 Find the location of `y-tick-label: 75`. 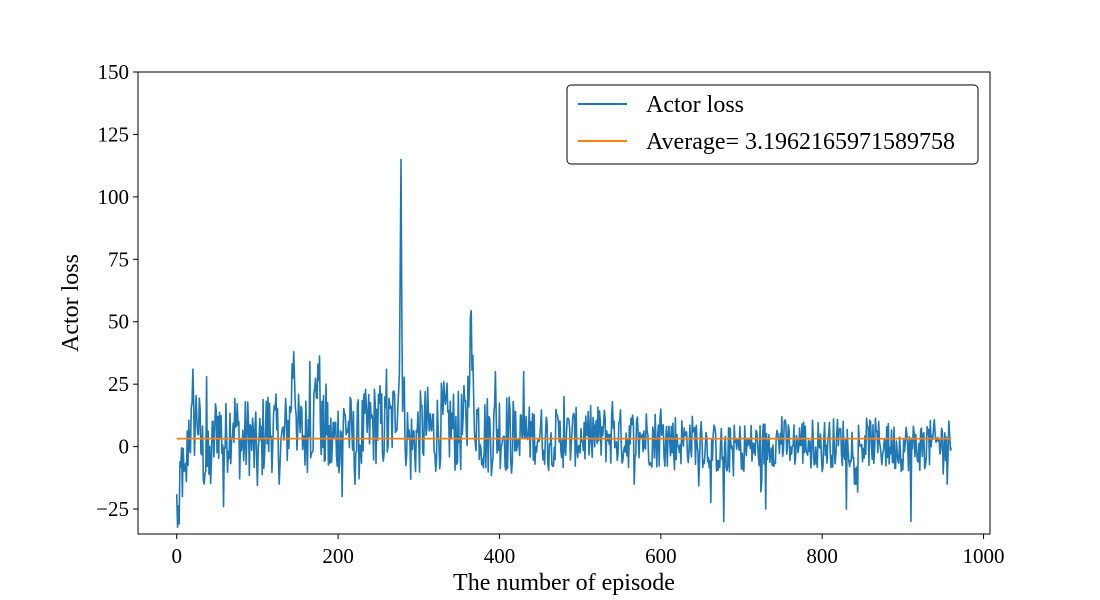

y-tick-label: 75 is located at coordinates (118, 259).